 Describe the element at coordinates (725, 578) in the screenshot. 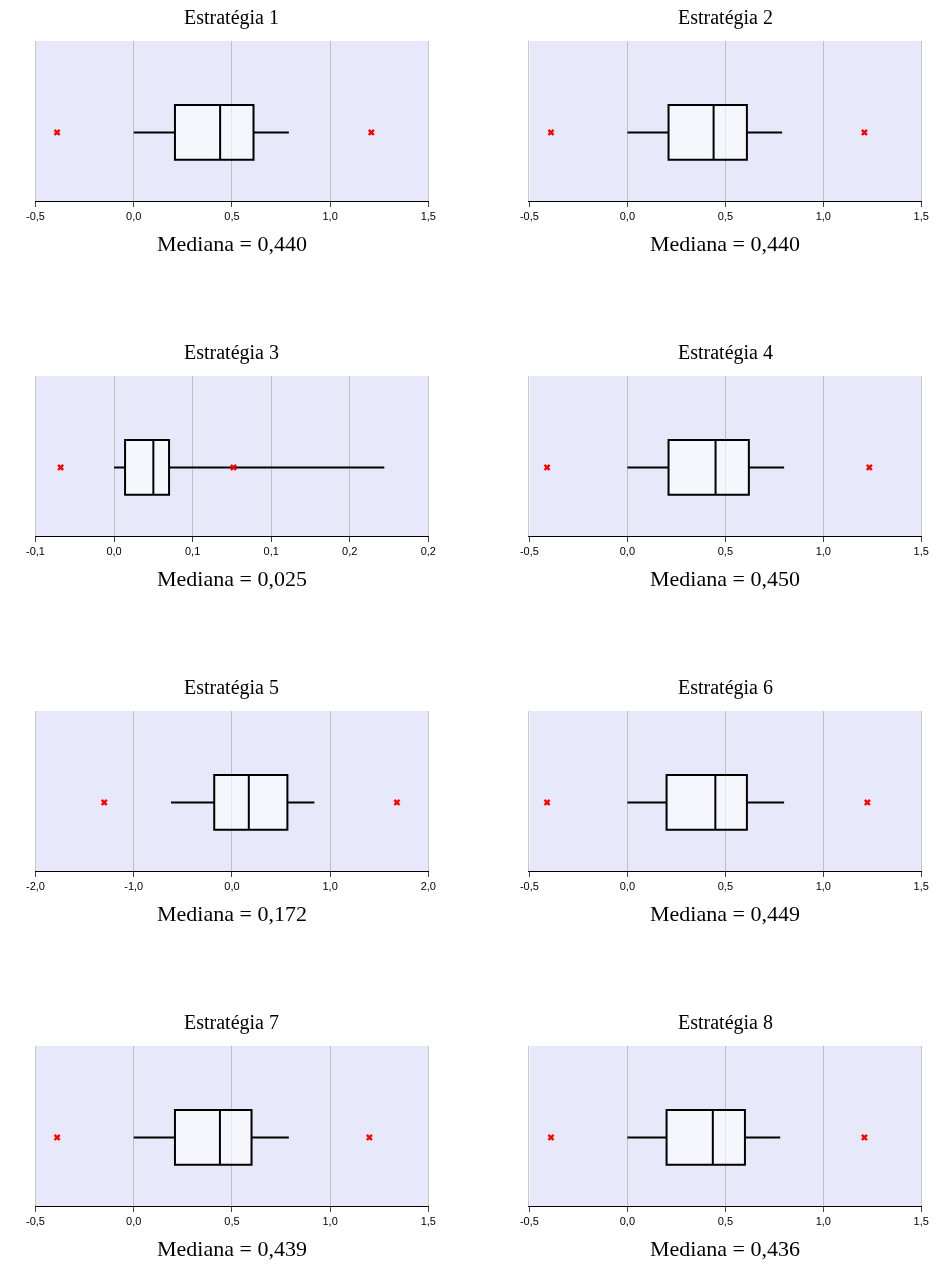

I see `x-axis-title: Mediana = 0,450` at that location.